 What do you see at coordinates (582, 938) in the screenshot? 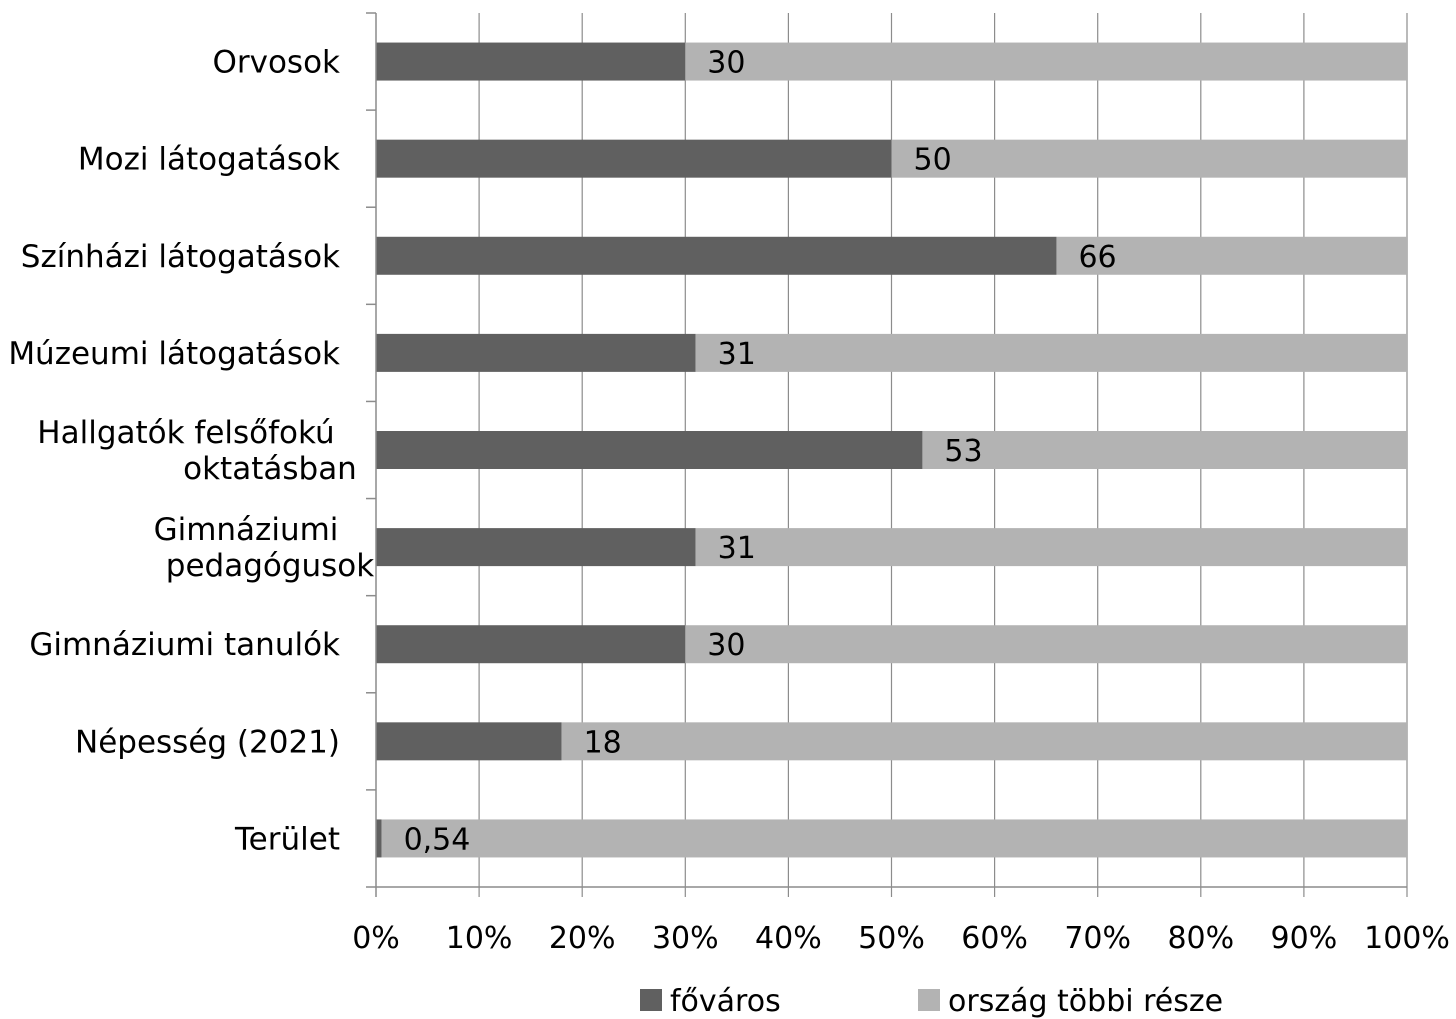
I see `x-tick-label-2: 20%` at bounding box center [582, 938].